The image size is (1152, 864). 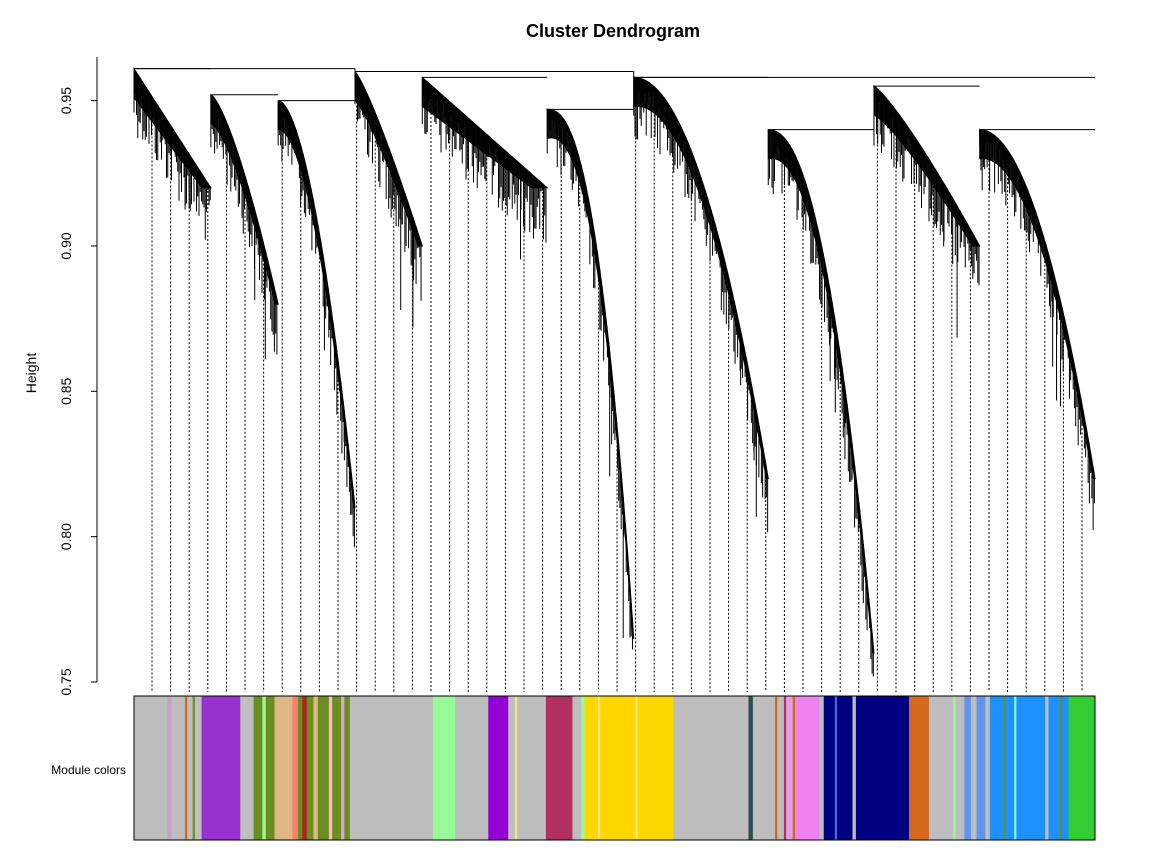 What do you see at coordinates (78, 376) in the screenshot?
I see `y-axis: 0.75 0.80 0.85 0.90 0.95` at bounding box center [78, 376].